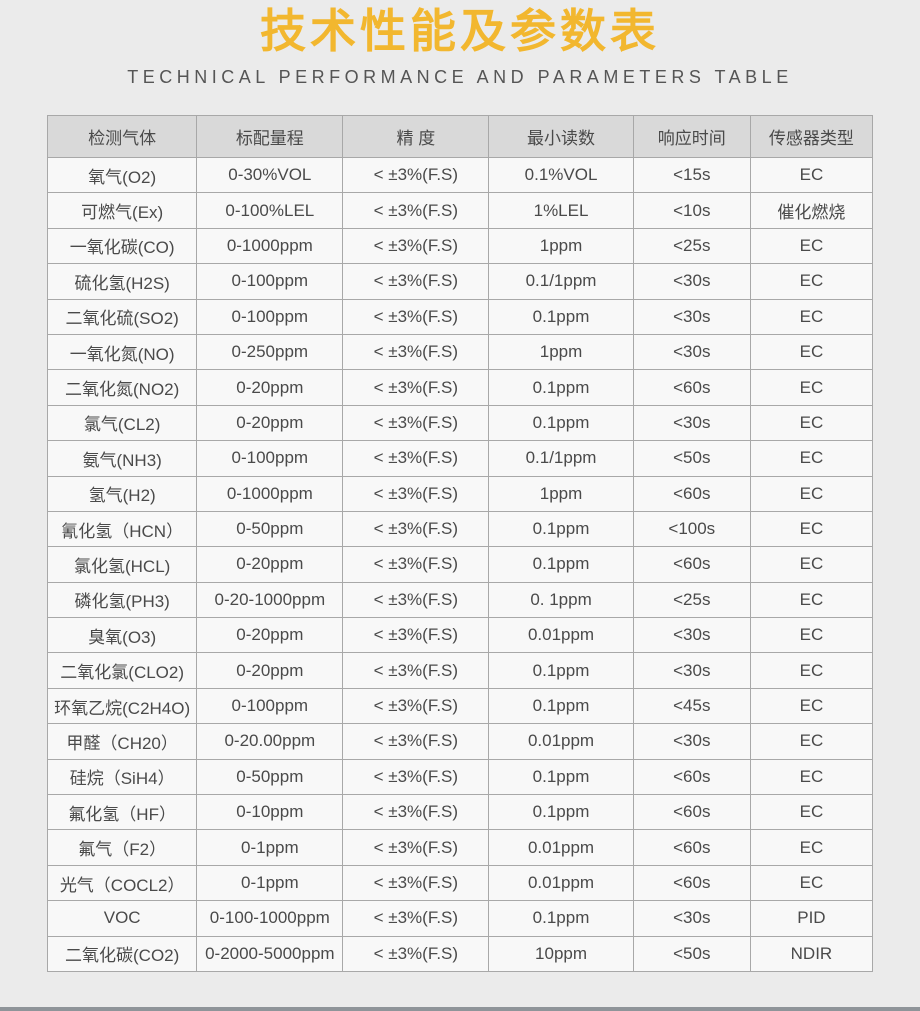  Describe the element at coordinates (270, 918) in the screenshot. I see `cell-range: 0-100-1000ppm` at that location.